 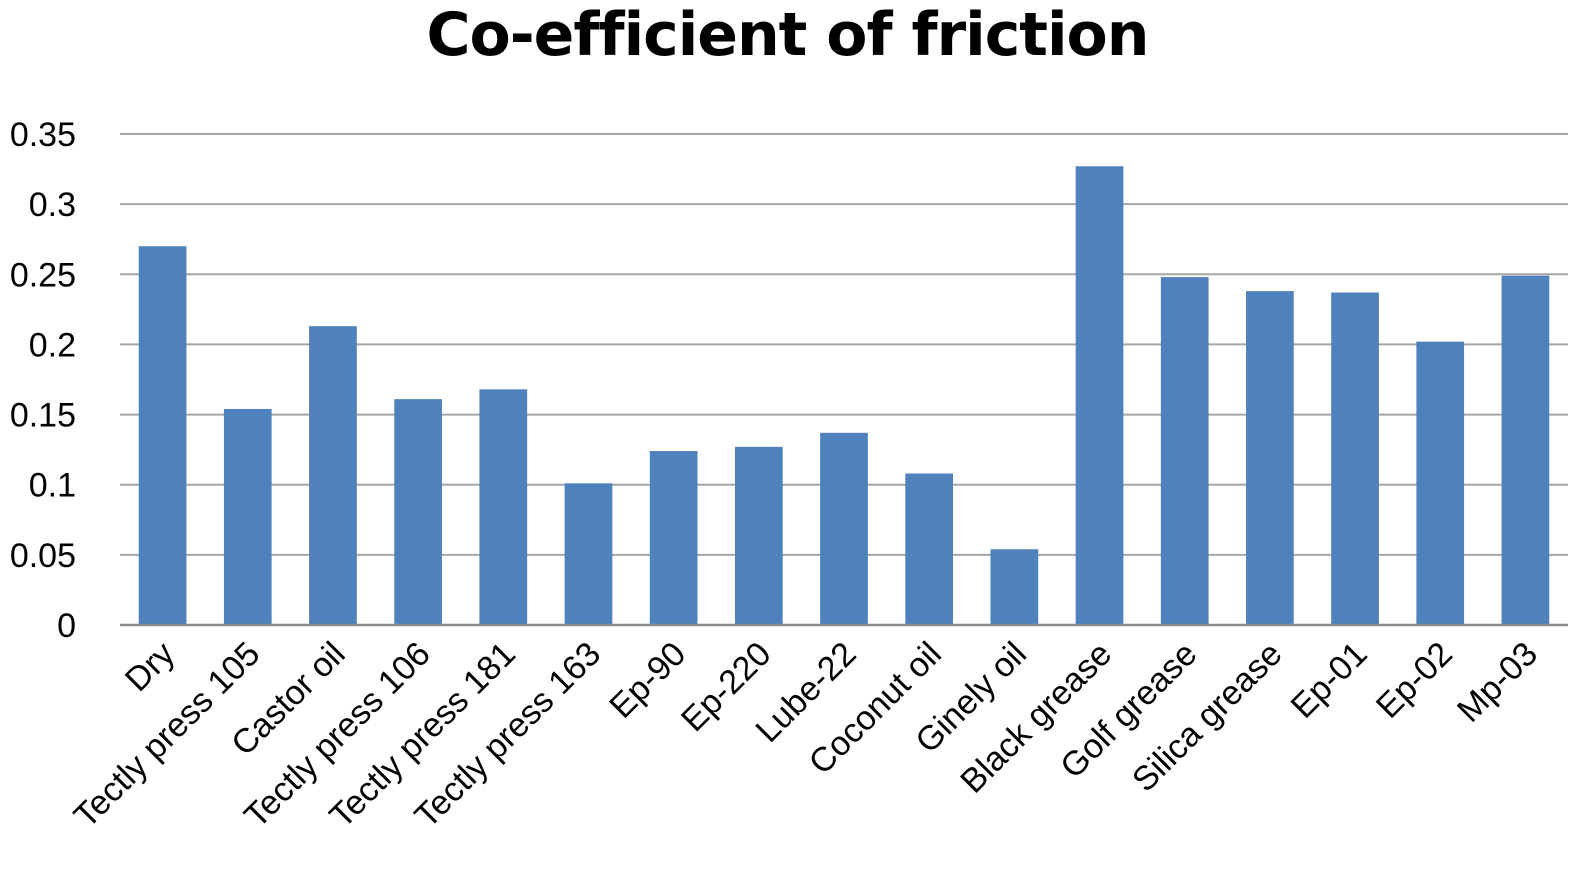 What do you see at coordinates (1414, 680) in the screenshot?
I see `x-category-label: Ep-02` at bounding box center [1414, 680].